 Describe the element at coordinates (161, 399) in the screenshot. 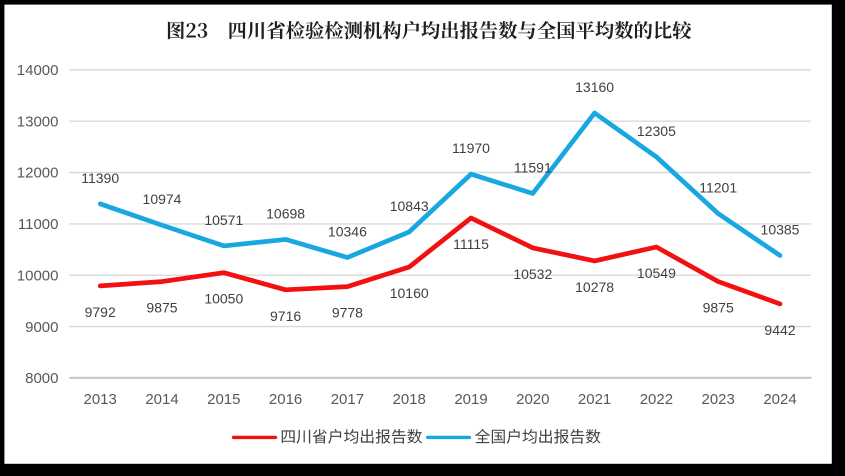

I see `svg-text: 2014` at that location.